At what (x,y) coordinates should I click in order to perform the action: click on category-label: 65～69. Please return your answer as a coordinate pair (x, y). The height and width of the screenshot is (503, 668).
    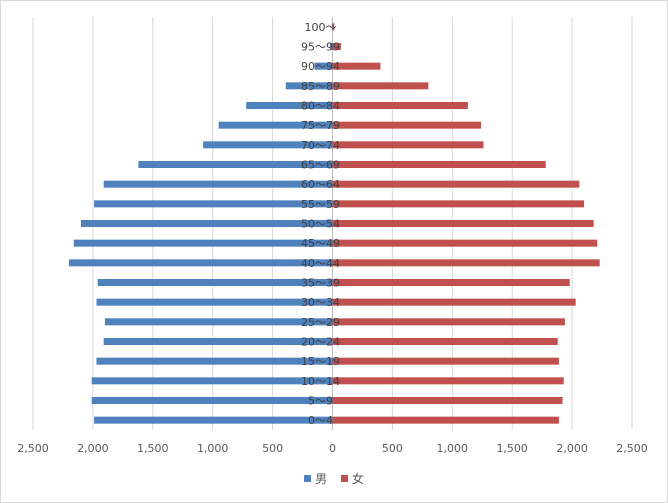
    Looking at the image, I should click on (320, 165).